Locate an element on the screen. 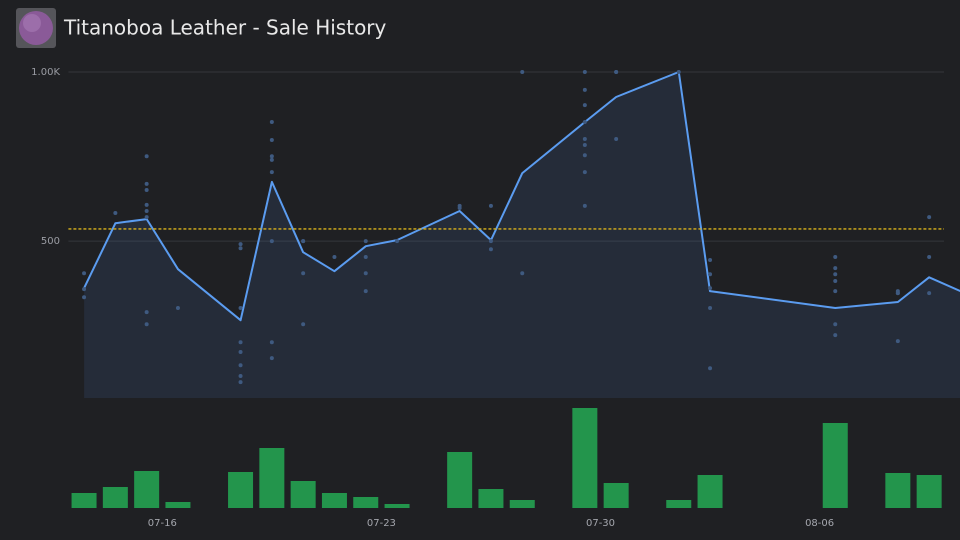 Image resolution: width=960 pixels, height=540 pixels. x-tick-label: 07-16 is located at coordinates (162, 523).